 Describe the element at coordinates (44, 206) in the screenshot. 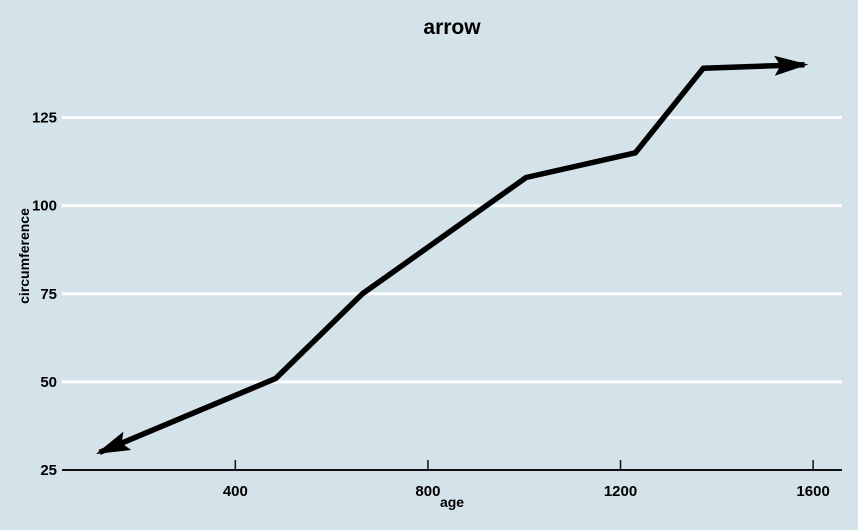

I see `y-tick-label: 100` at that location.